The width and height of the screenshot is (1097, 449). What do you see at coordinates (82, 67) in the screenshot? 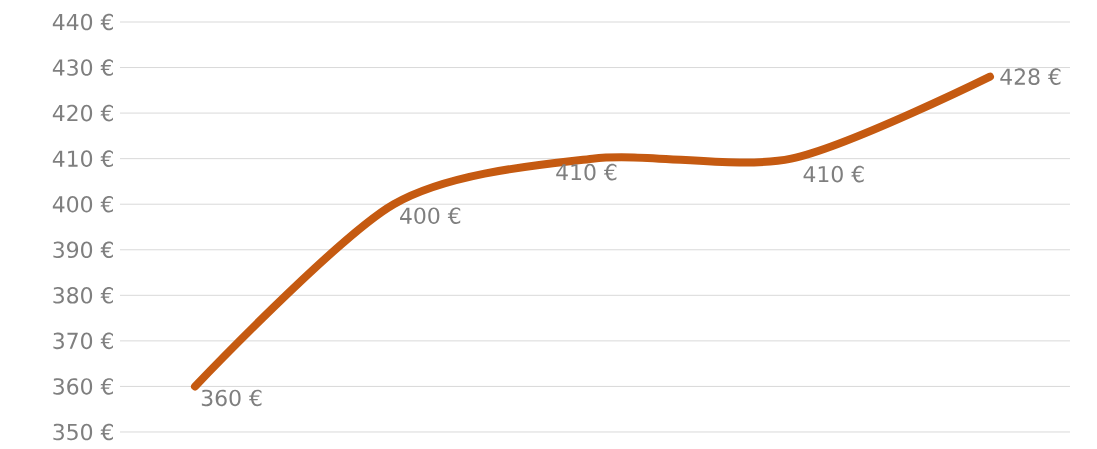
I see `y-tick-label: 430 €` at bounding box center [82, 67].